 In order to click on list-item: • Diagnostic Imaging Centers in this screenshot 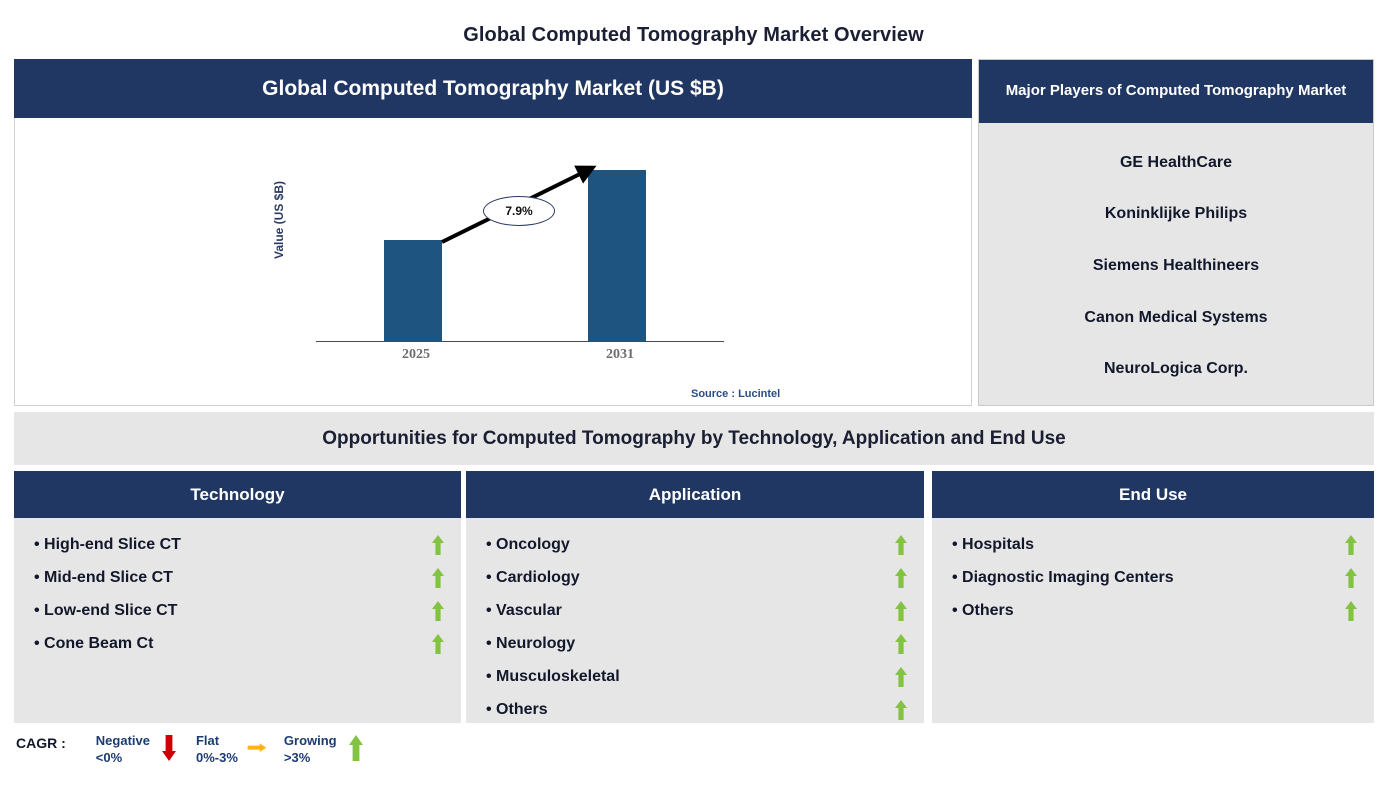, I will do `click(1153, 577)`.